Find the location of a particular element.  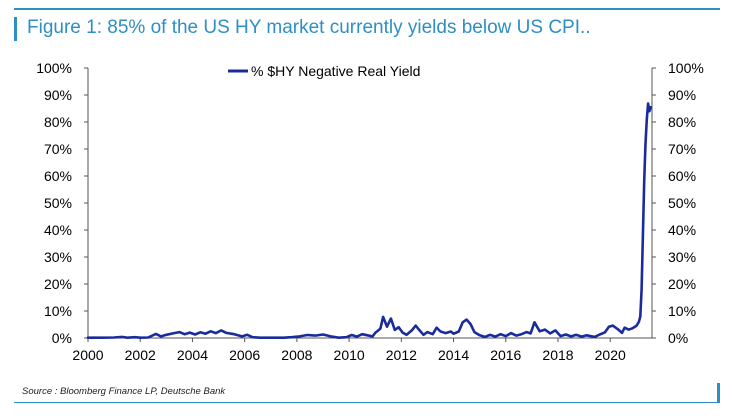

y-tick-label-right: 10% is located at coordinates (682, 311).